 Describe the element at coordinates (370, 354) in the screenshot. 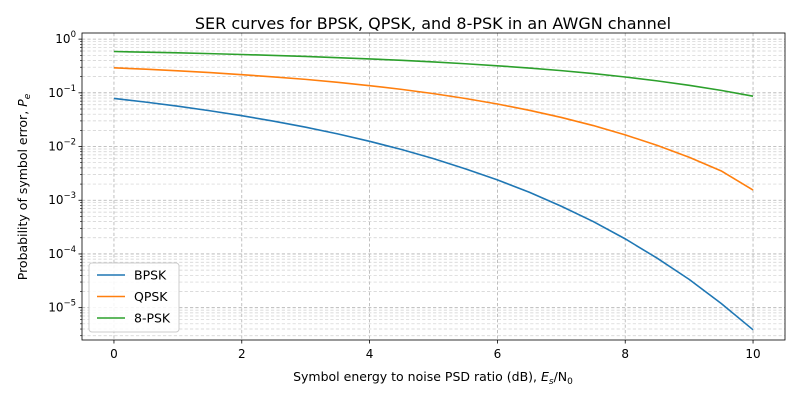

I see `x-tick-label: 4` at that location.